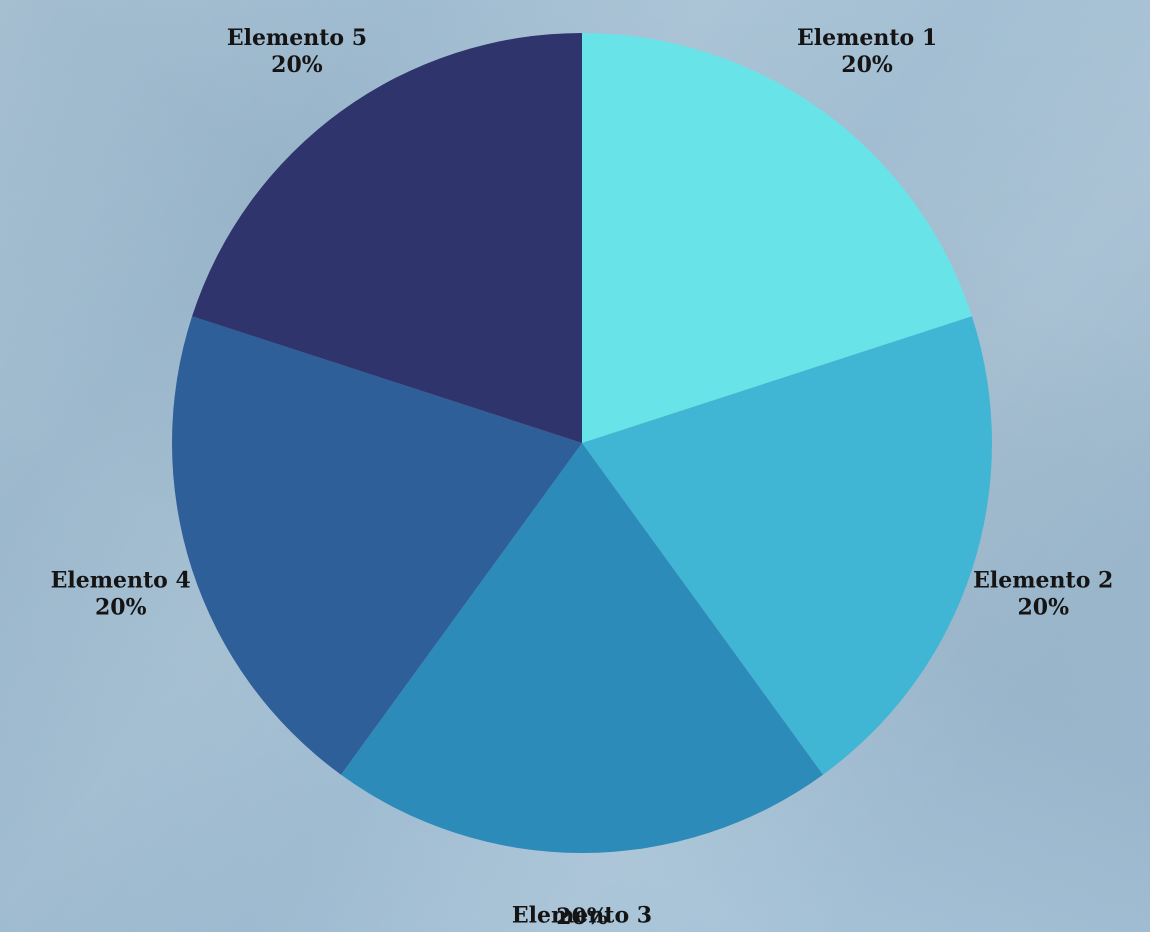 This screenshot has height=932, width=1150. Describe the element at coordinates (297, 65) in the screenshot. I see `slice-value-5: 20%` at that location.